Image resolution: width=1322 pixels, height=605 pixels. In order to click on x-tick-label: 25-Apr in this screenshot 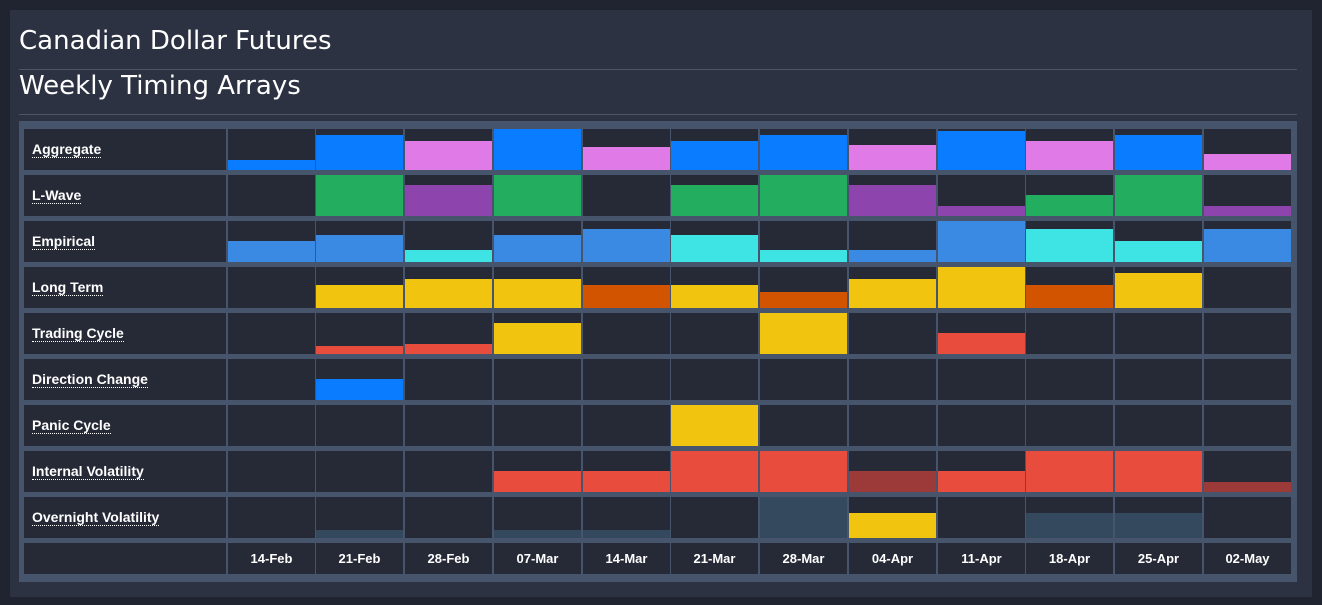, I will do `click(1158, 558)`.